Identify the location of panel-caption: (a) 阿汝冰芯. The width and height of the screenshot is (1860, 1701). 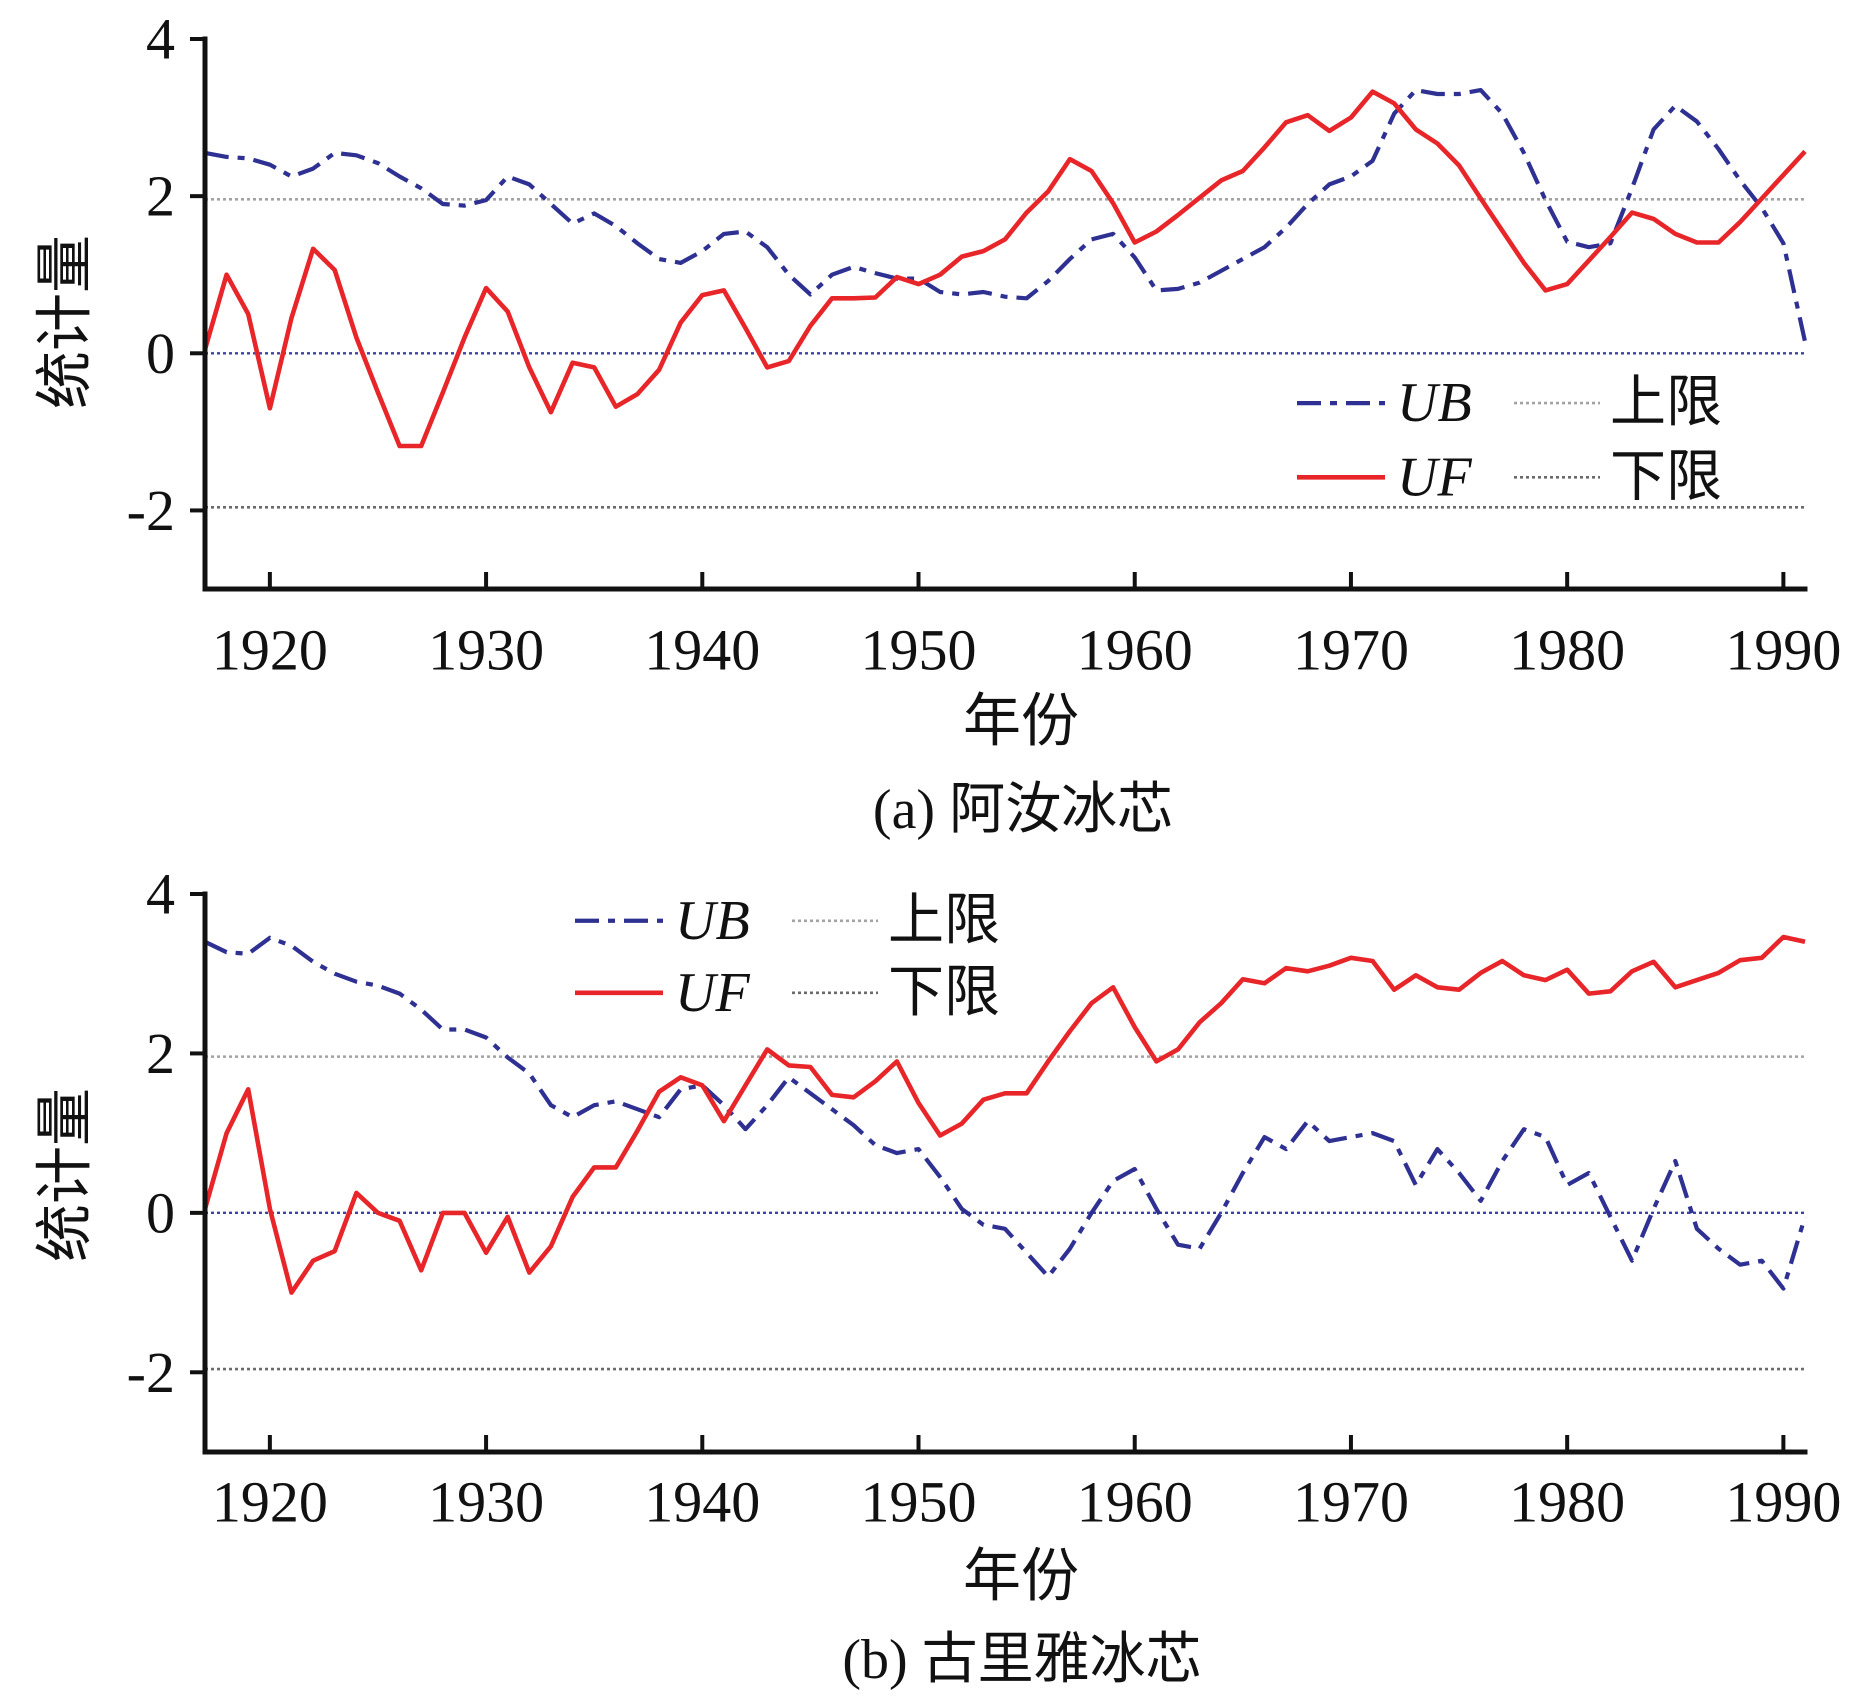
(1023, 810).